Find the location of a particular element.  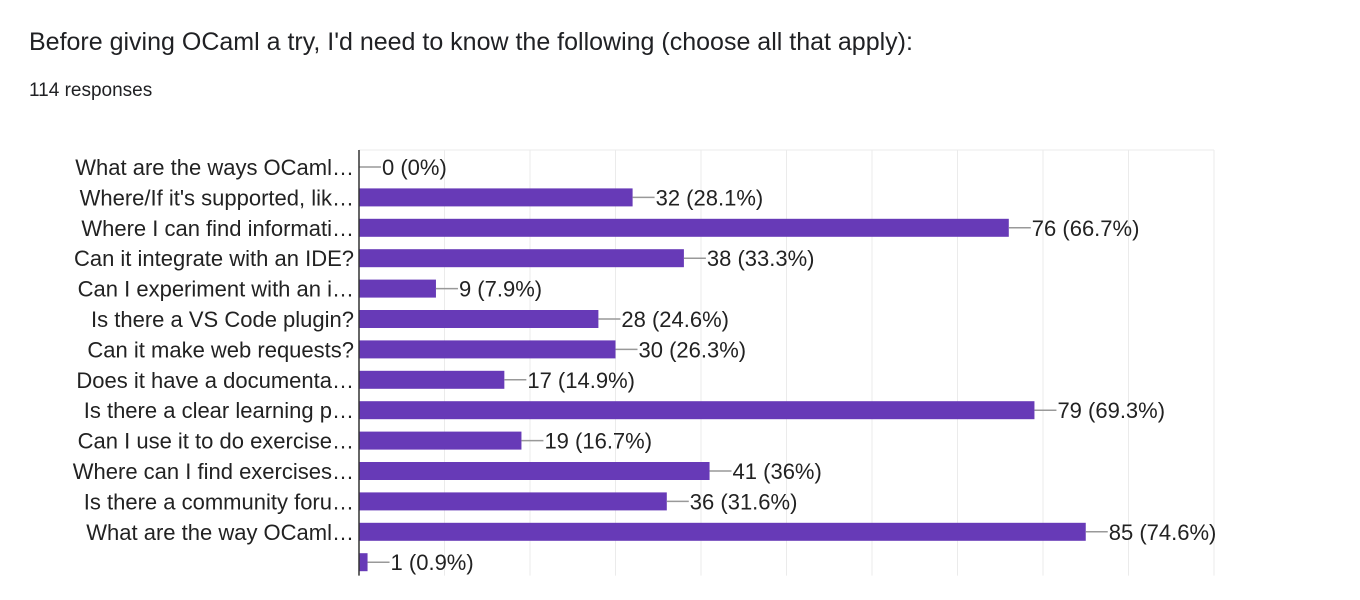

data-label: 17 (14.9%) is located at coordinates (581, 380).